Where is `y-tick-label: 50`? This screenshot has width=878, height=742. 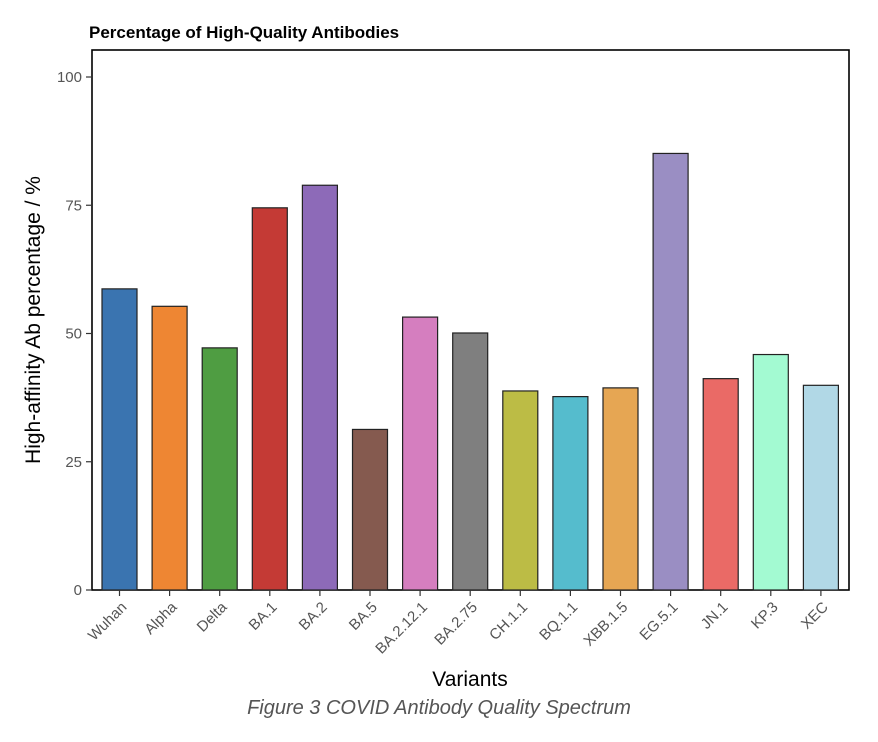
y-tick-label: 50 is located at coordinates (73, 334).